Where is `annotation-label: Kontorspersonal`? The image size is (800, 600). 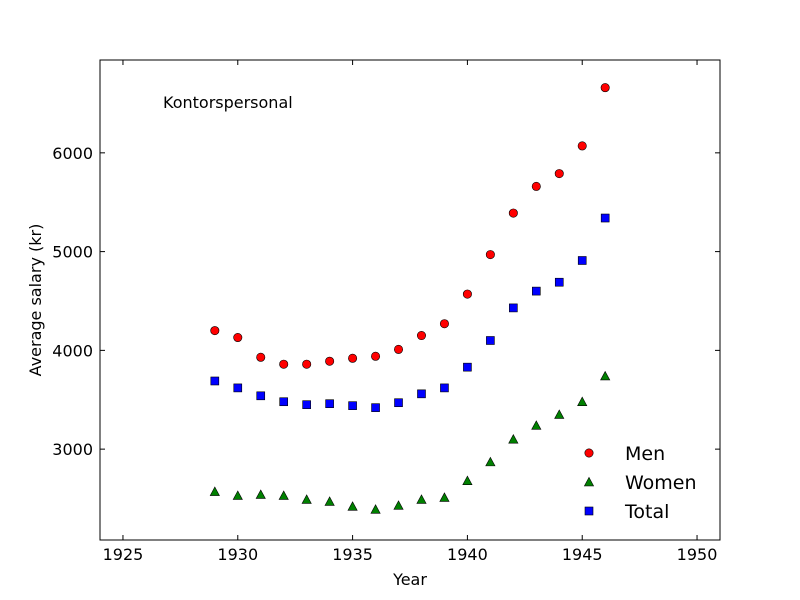 annotation-label: Kontorspersonal is located at coordinates (228, 102).